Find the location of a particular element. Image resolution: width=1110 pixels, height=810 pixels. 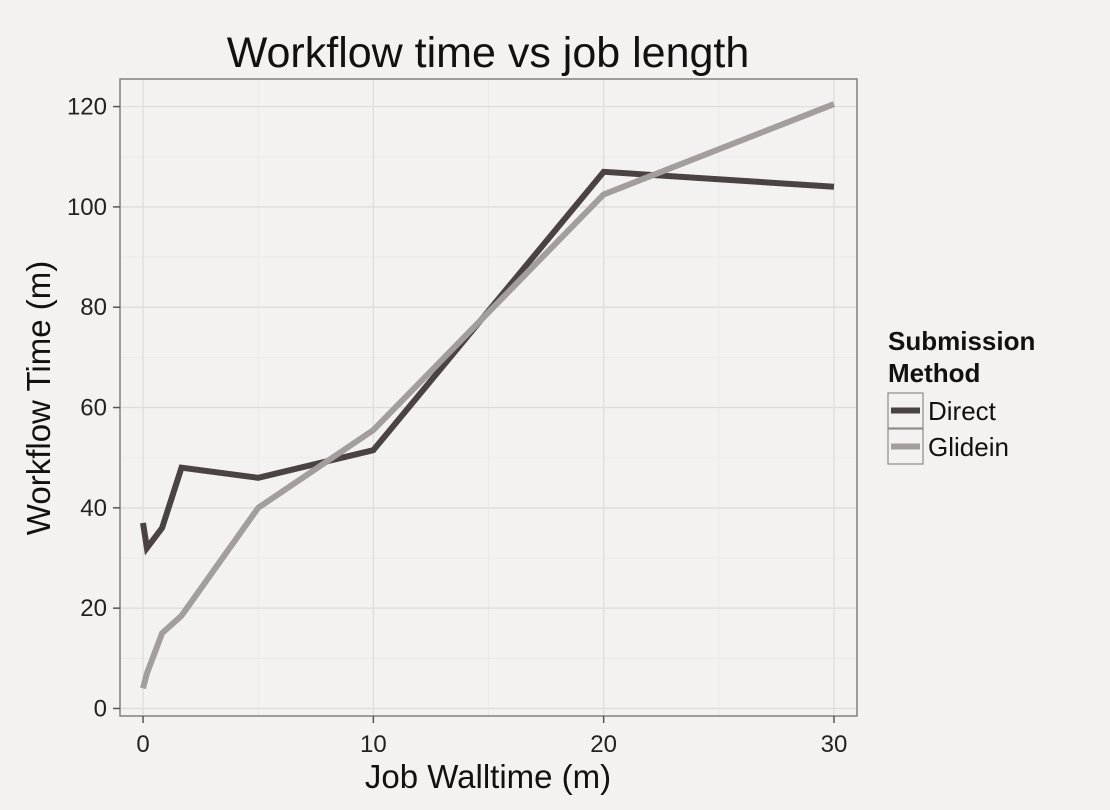

x-tick-label: 0 is located at coordinates (142, 744).